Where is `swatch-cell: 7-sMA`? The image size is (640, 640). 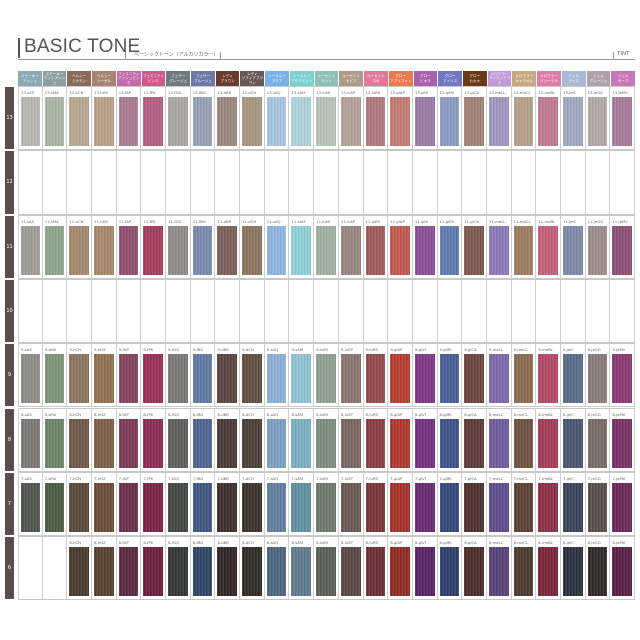
swatch-cell: 7-sMA is located at coordinates (55, 504).